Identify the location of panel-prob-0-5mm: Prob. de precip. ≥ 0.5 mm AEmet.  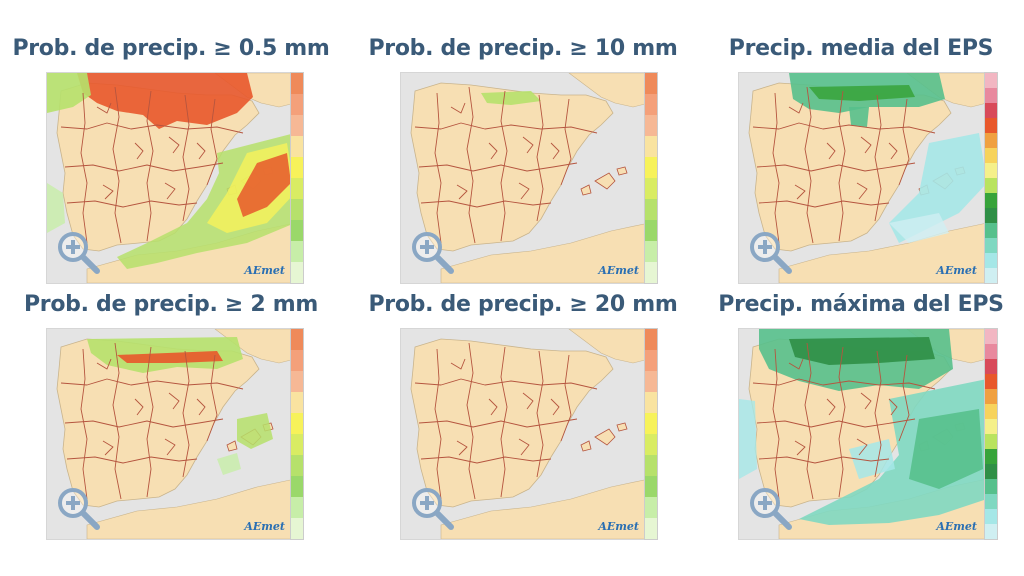
(171, 161).